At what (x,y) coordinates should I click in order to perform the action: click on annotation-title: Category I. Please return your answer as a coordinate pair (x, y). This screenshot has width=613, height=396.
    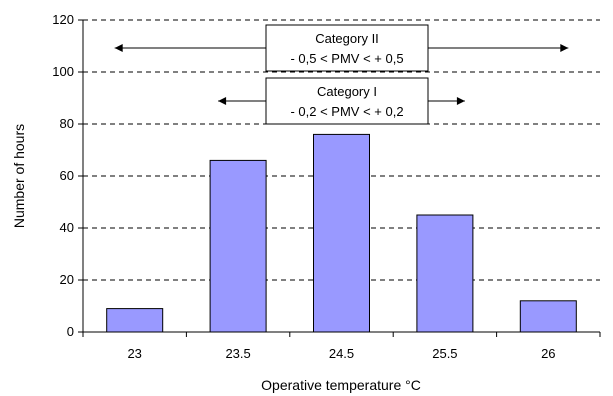
    Looking at the image, I should click on (347, 91).